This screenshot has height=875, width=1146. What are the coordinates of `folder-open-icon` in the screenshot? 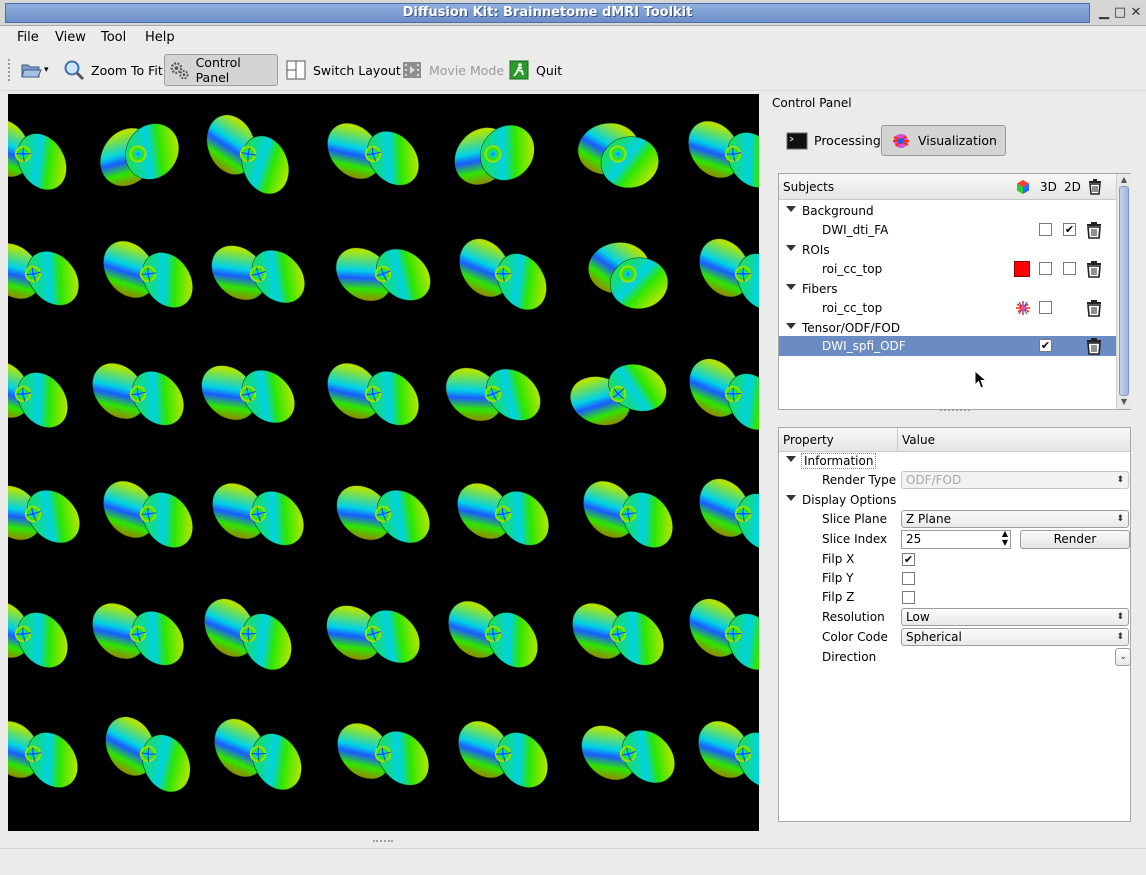 It's located at (31, 71).